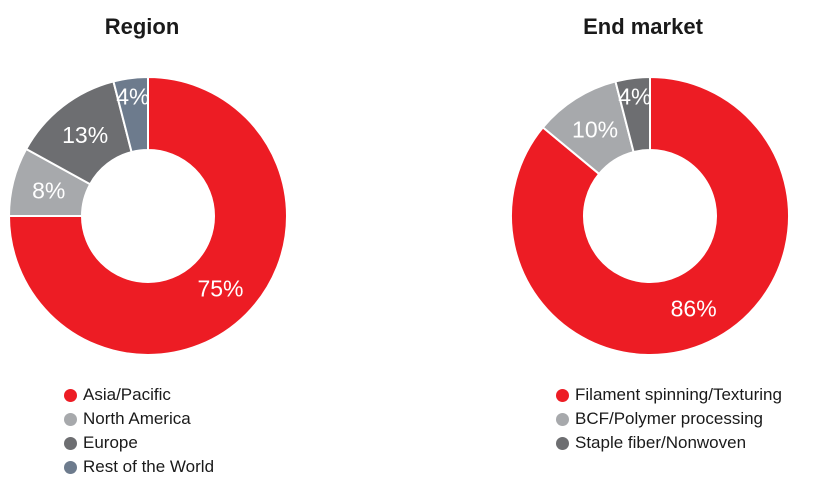 The image size is (836, 482). I want to click on legend-label-bcf-polymer: BCF/Polymer processing, so click(669, 418).